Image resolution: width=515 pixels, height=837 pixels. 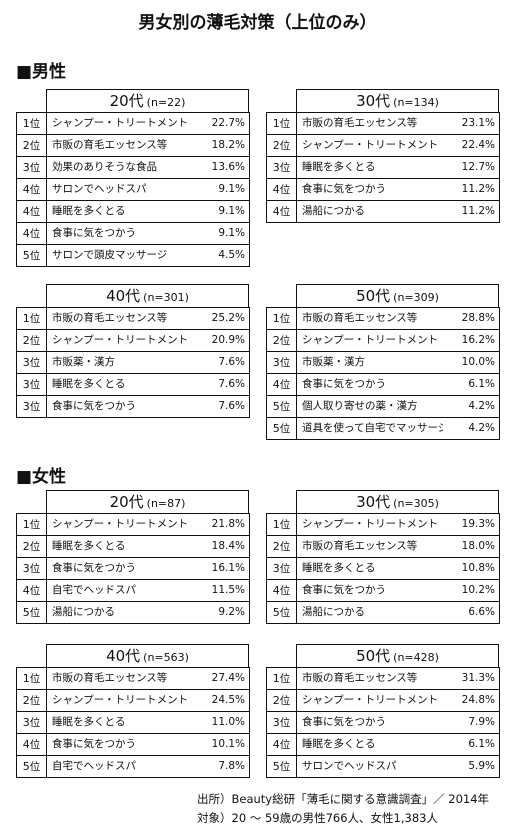 I want to click on percent-cell: 9.1%, so click(x=231, y=233).